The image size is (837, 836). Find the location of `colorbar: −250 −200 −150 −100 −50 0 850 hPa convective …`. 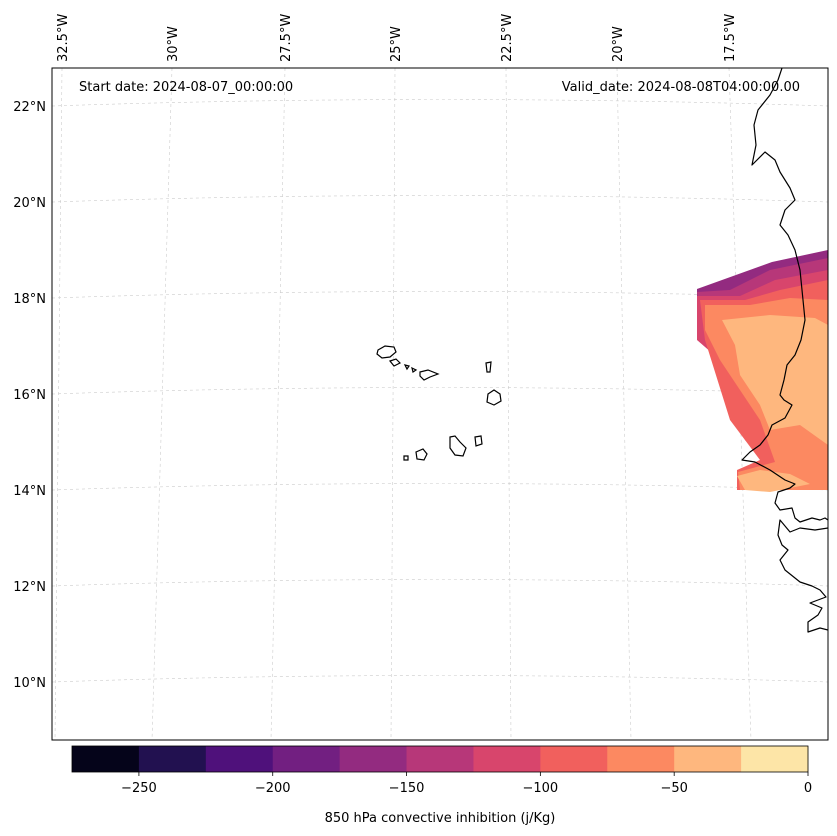

colorbar: −250 −200 −150 −100 −50 0 850 hPa convective … is located at coordinates (441, 785).